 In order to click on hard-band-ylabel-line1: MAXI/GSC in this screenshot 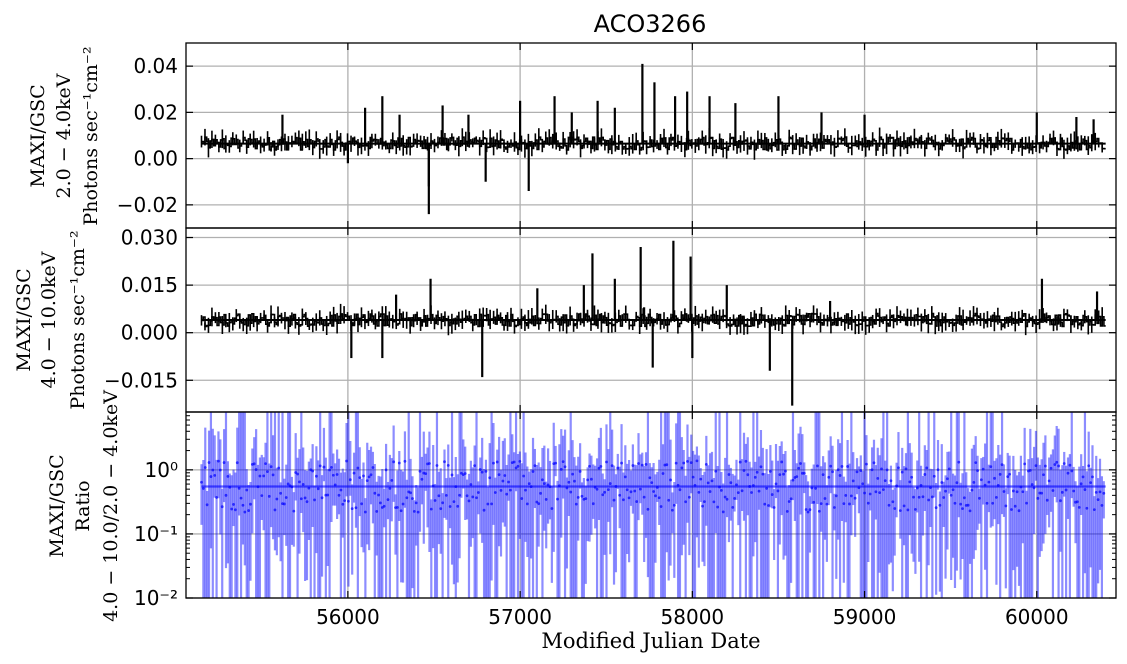, I will do `click(24, 319)`.